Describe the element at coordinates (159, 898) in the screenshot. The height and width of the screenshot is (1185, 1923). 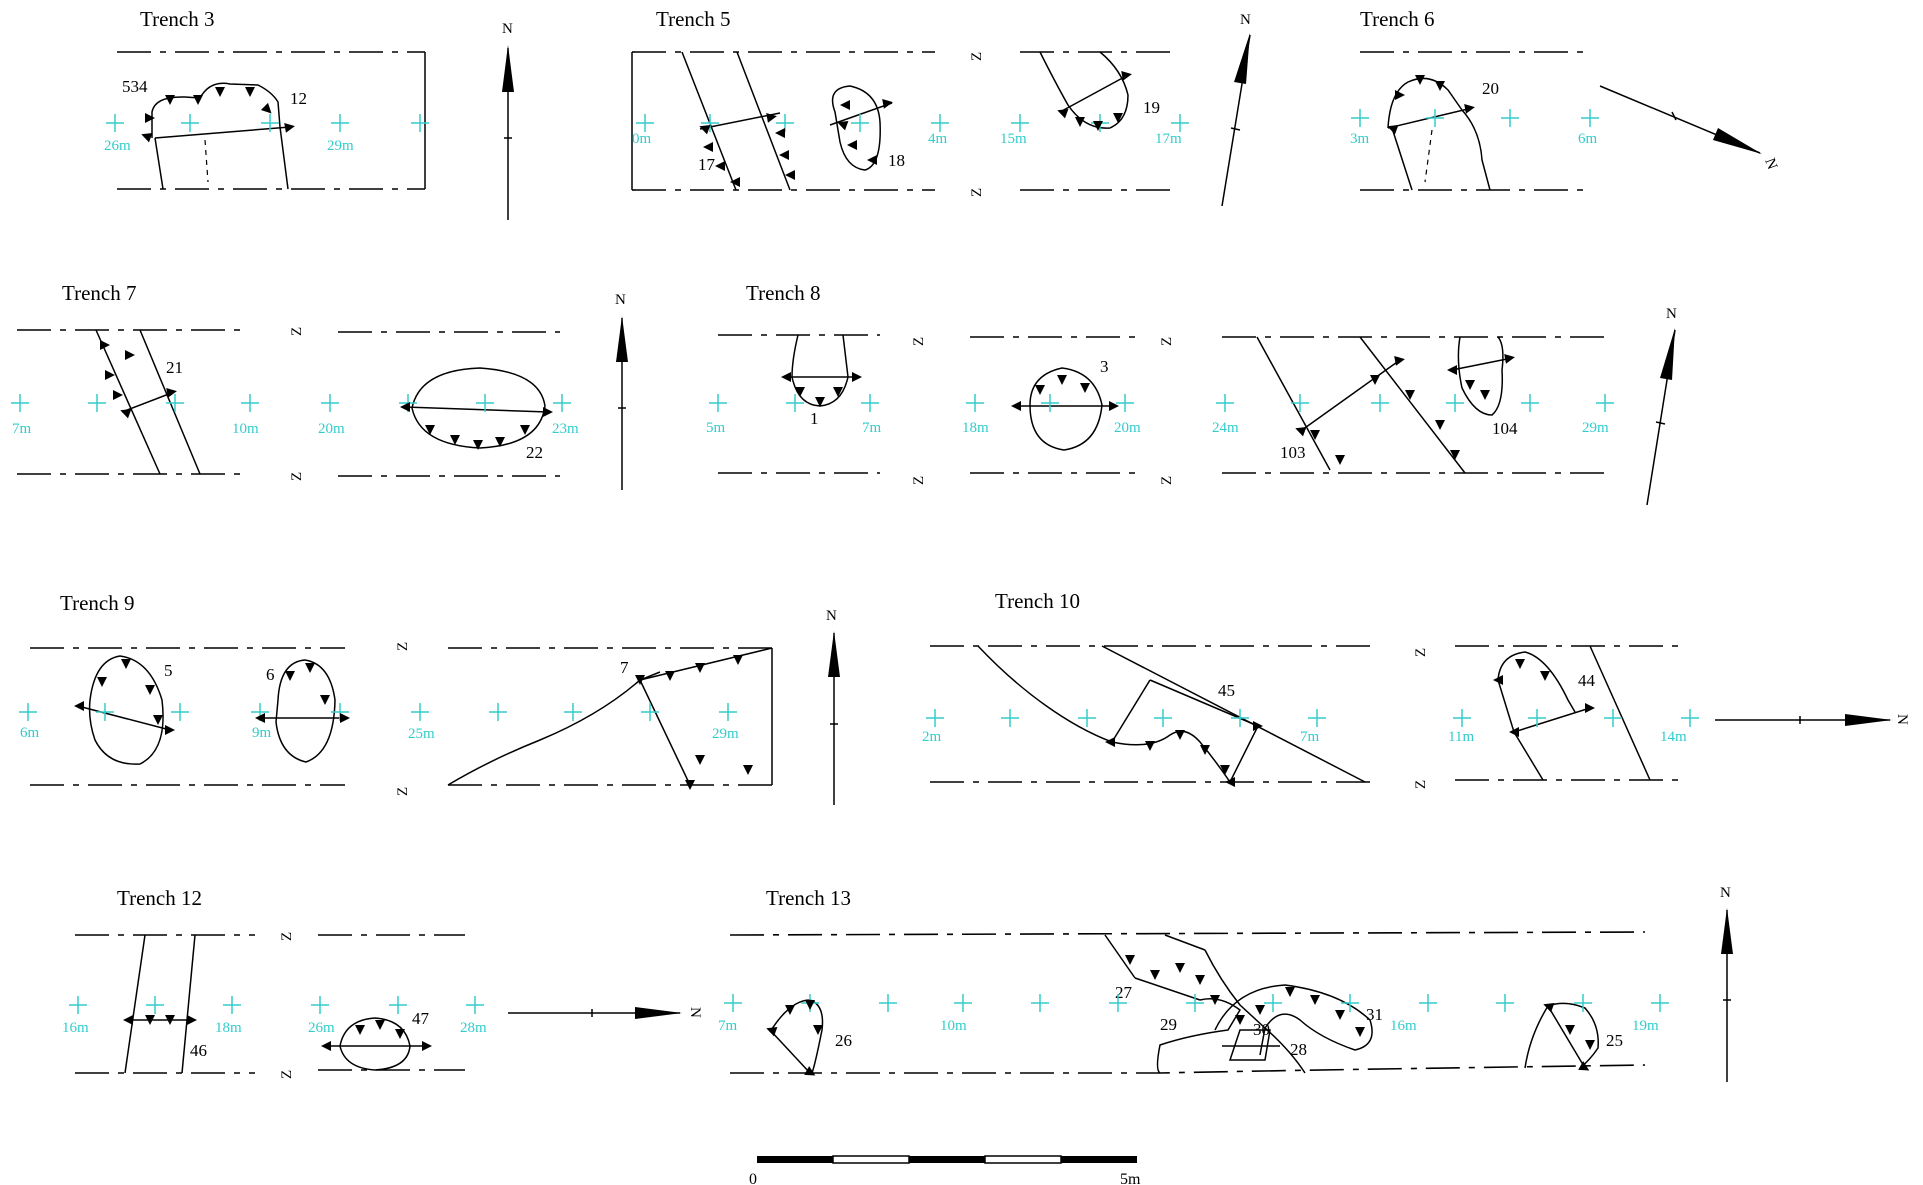
I see `trench-12-title: Trench 12` at that location.